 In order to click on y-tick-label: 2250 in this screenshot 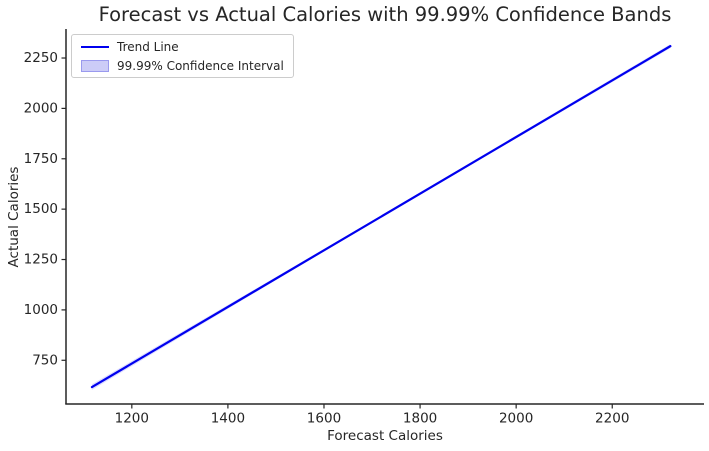, I will do `click(41, 58)`.